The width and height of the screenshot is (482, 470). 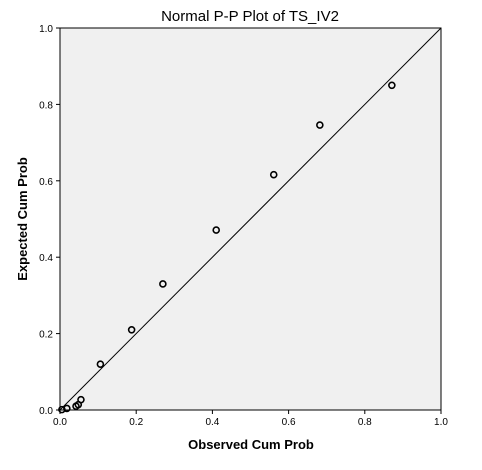 I want to click on y-axis-ticks: 0.0 0.2 0.4 0.6 0.8 1.0, so click(x=49, y=220).